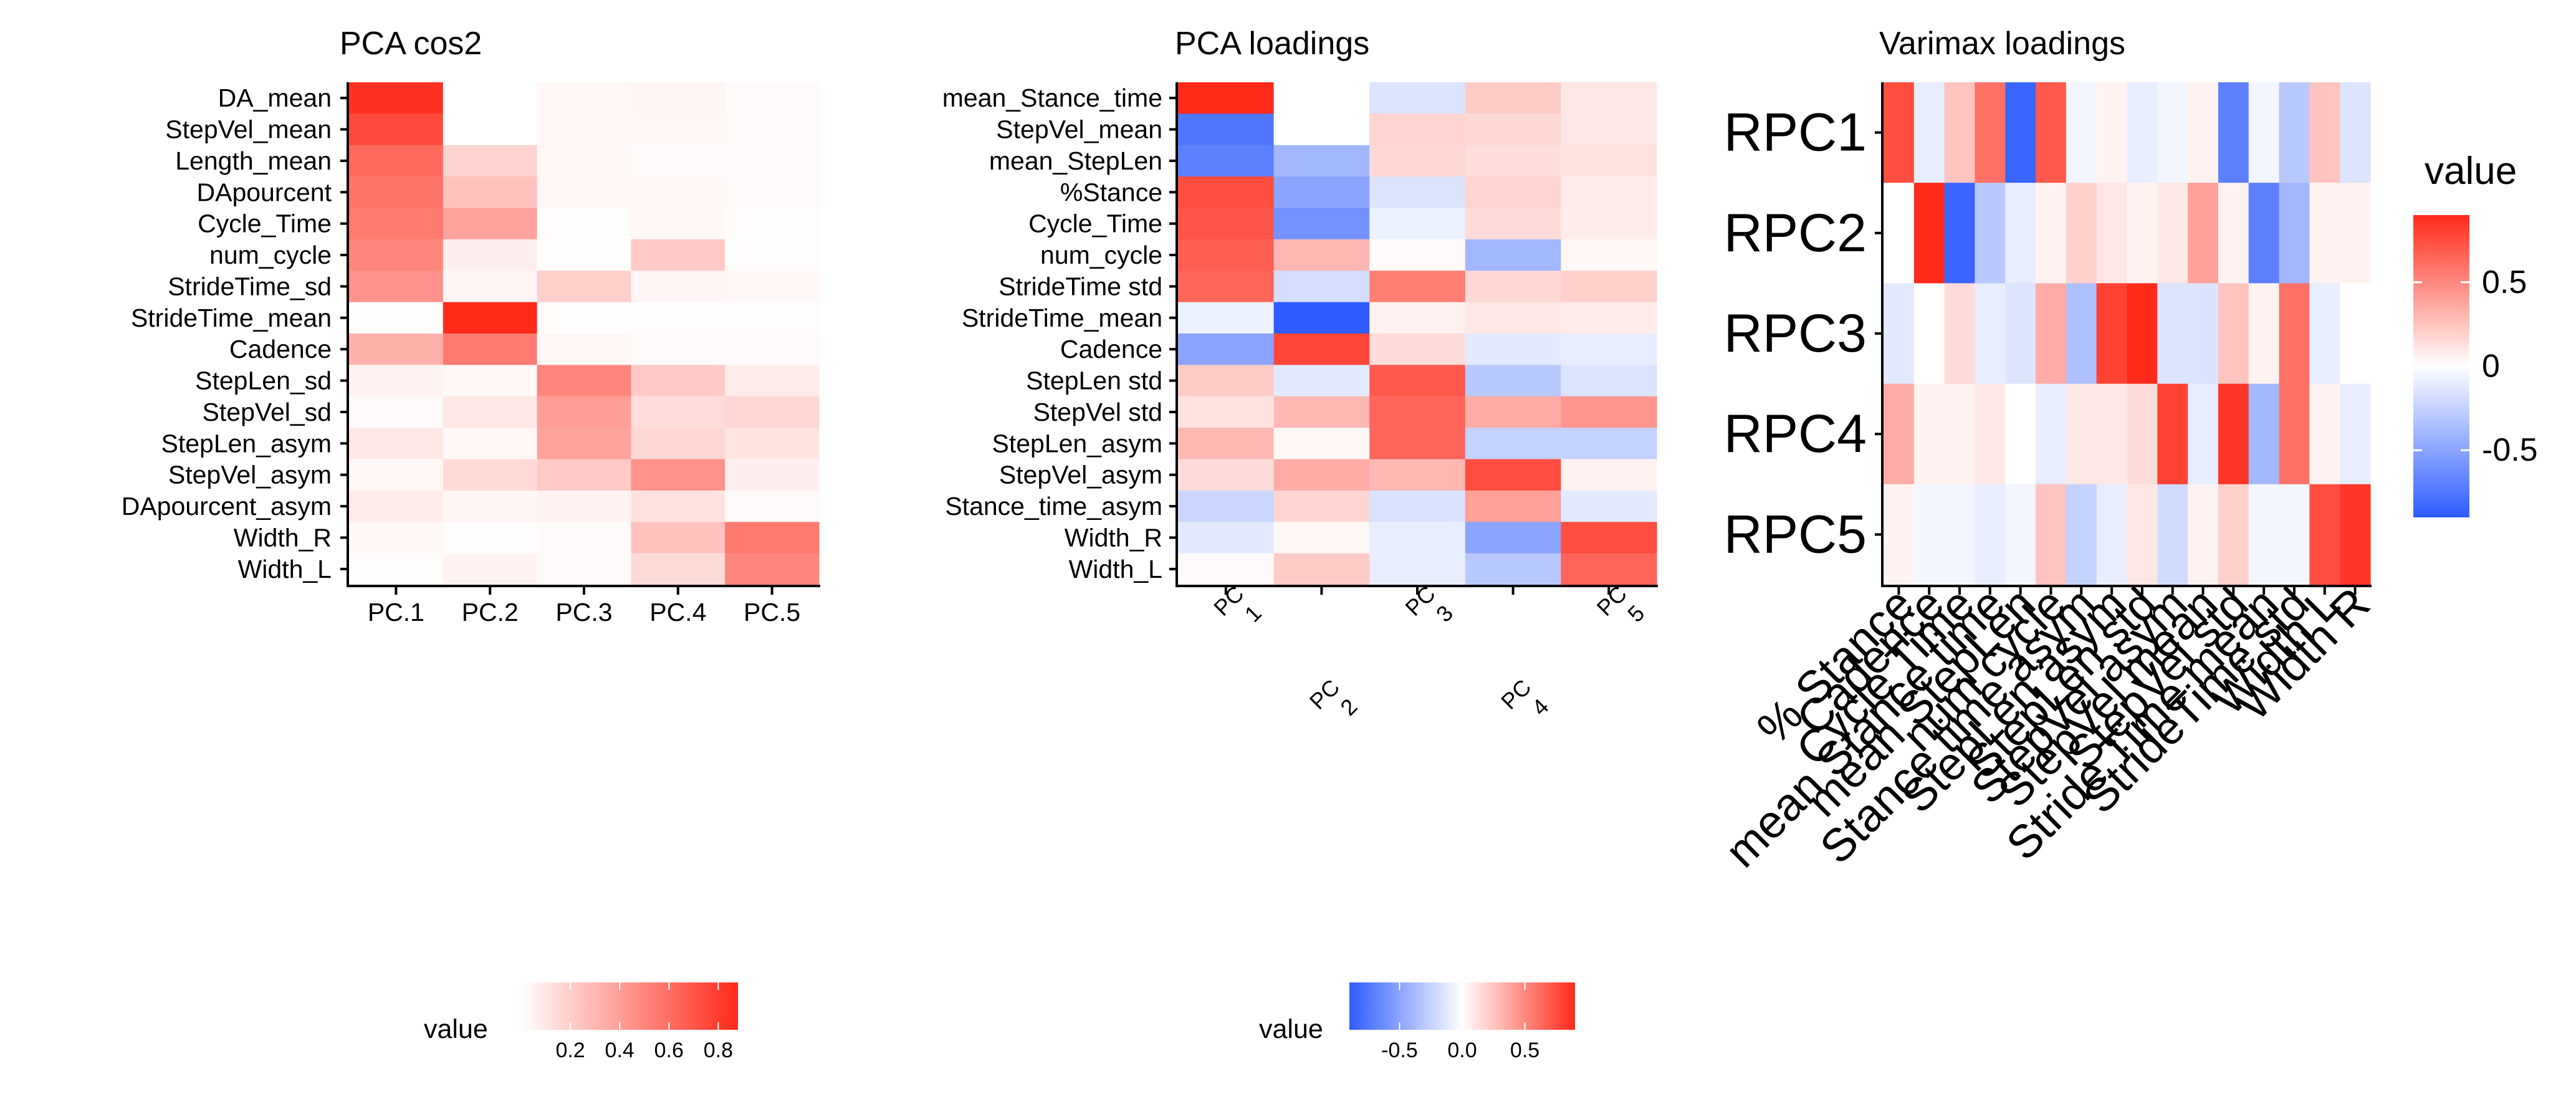  What do you see at coordinates (669, 1050) in the screenshot?
I see `colorbar-tick-label: 0.6` at bounding box center [669, 1050].